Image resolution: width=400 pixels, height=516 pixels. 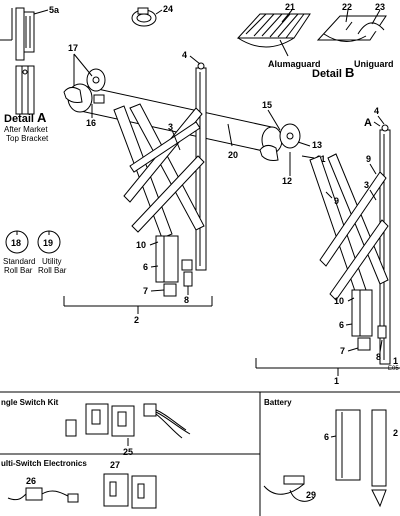 I want to click on callout-24: 24, so click(x=168, y=9).